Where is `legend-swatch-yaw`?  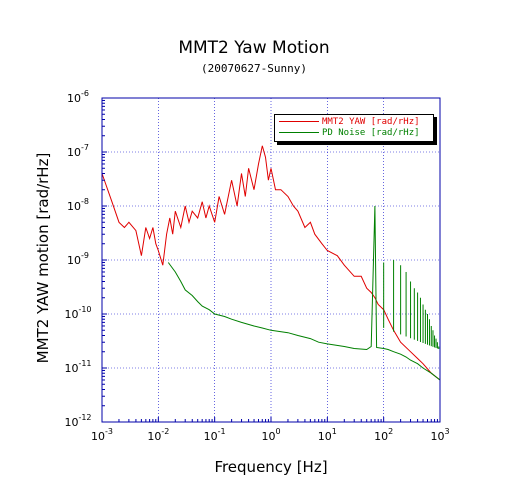 legend-swatch-yaw is located at coordinates (299, 121).